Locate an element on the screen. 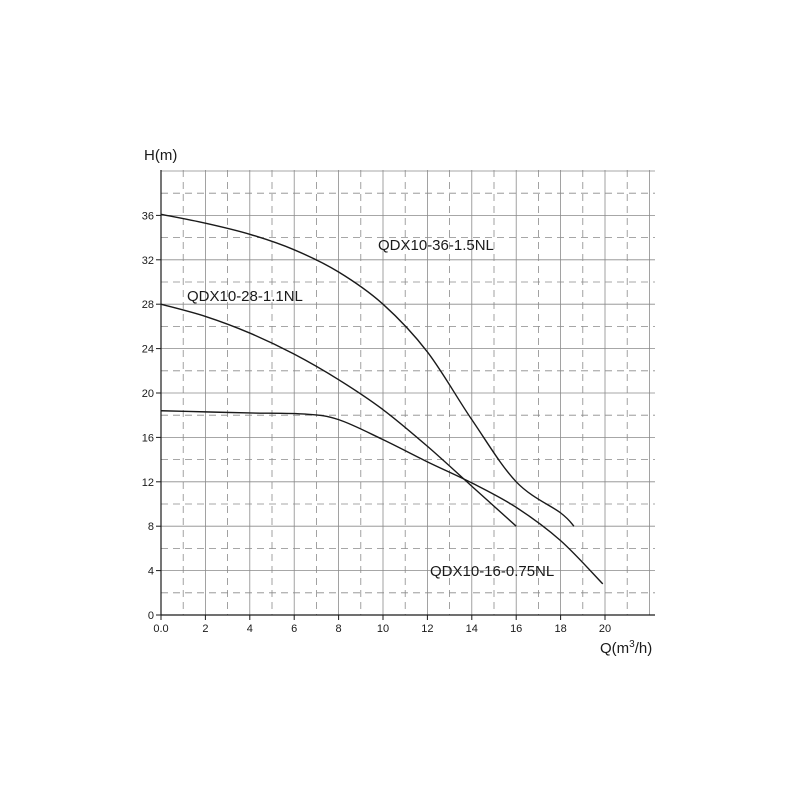 This screenshot has width=800, height=800. x-tick-labels: 0.0 2 4 6 8 10 12 14 16 18 20 is located at coordinates (382, 625).